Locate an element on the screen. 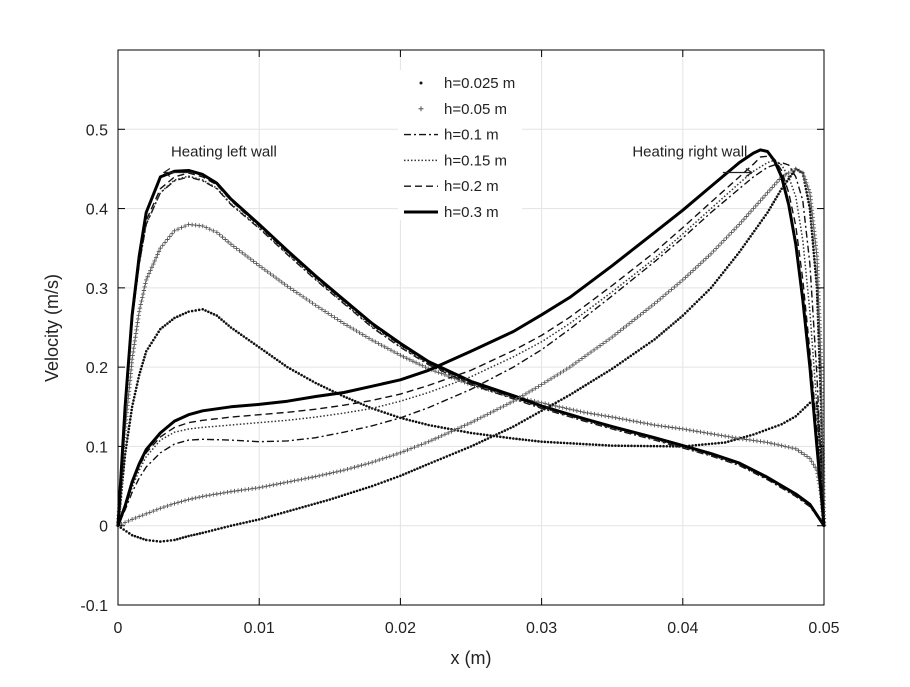  y-tick-label: 0 is located at coordinates (103, 527).